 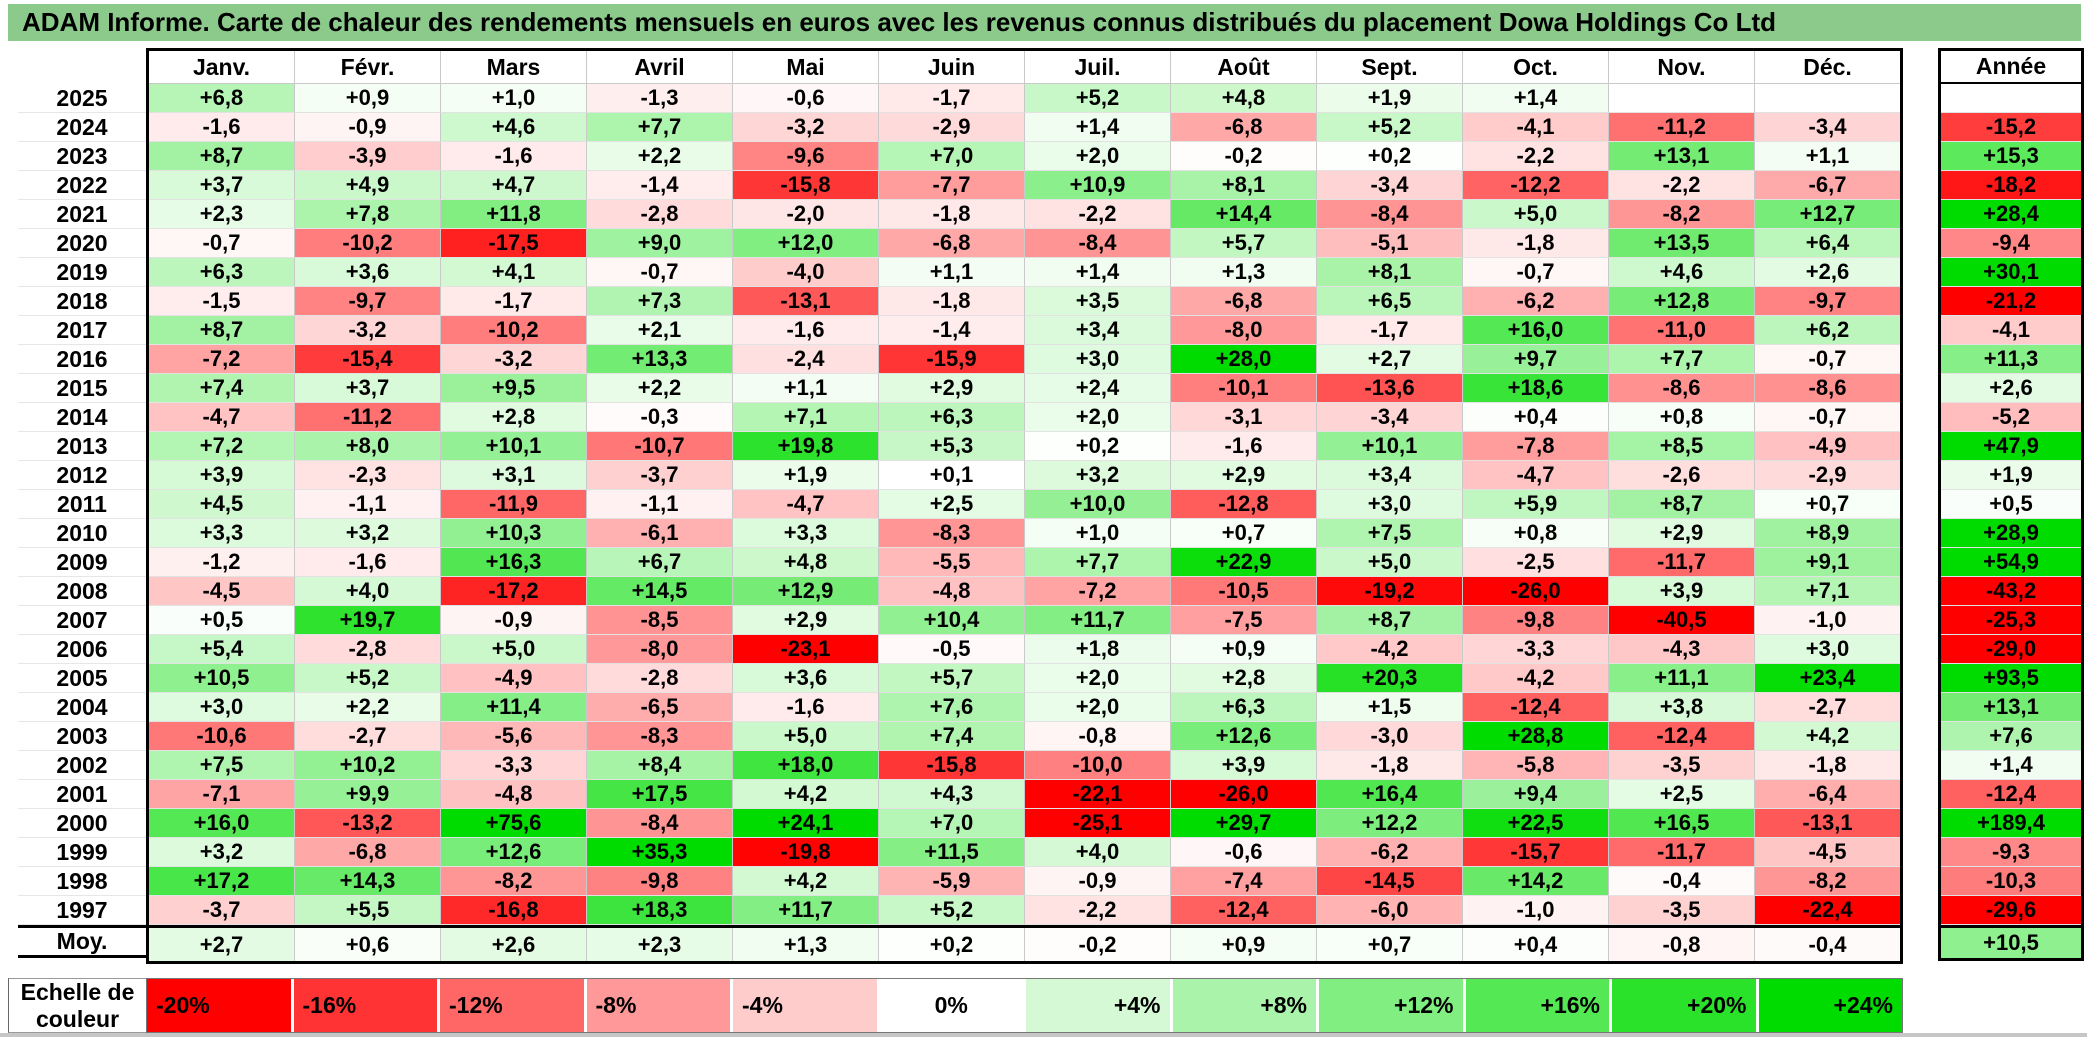 What do you see at coordinates (1682, 446) in the screenshot?
I see `heatmap-cell: +8,5` at bounding box center [1682, 446].